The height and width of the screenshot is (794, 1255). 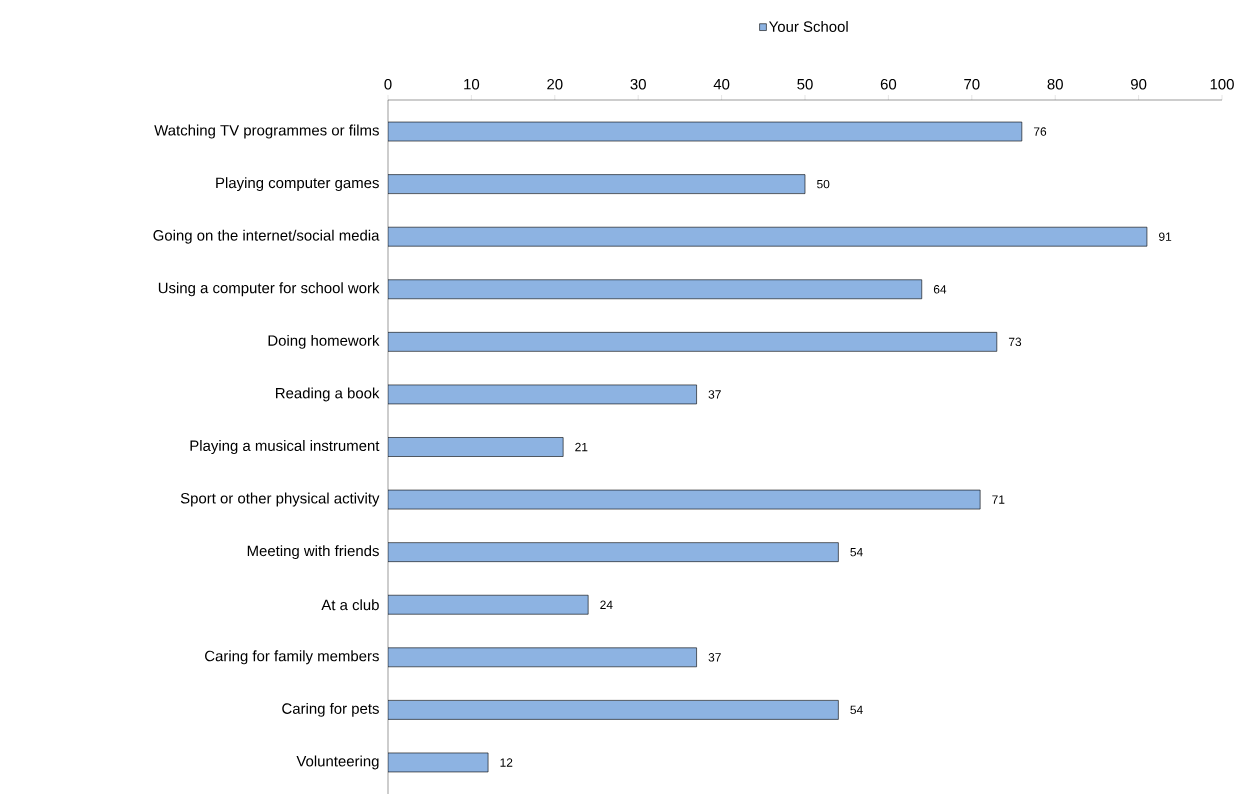 I want to click on x-tick-label: 40, so click(x=721, y=84).